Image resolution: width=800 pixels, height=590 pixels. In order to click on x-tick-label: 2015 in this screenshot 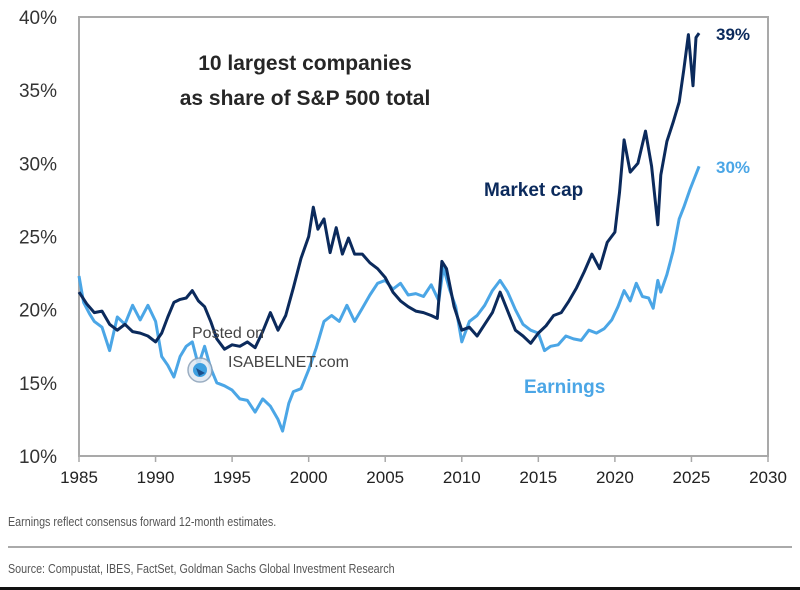, I will do `click(538, 477)`.